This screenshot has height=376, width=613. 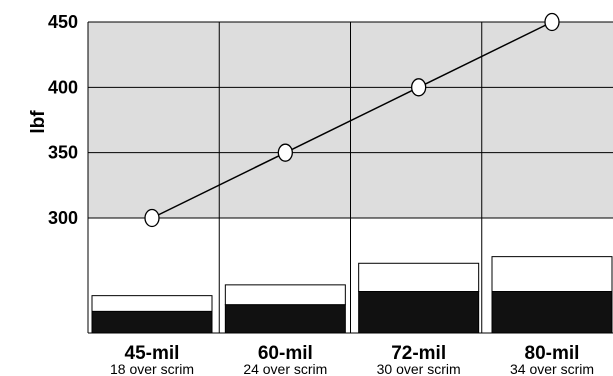 I want to click on category-label-2: 72-mil, so click(x=418, y=353).